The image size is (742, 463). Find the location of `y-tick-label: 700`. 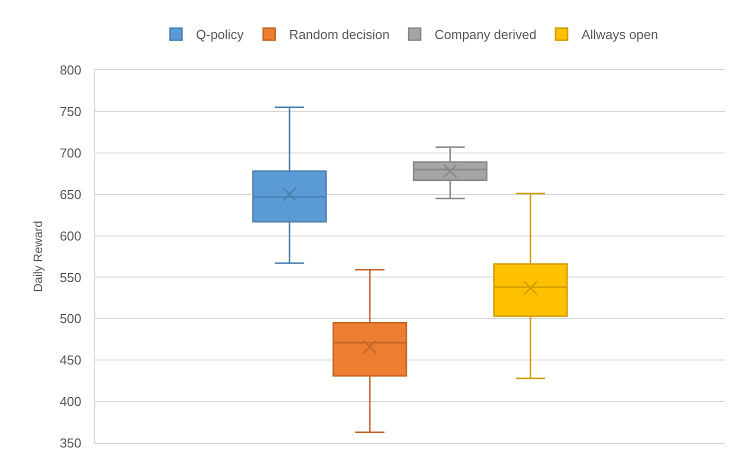

y-tick-label: 700 is located at coordinates (71, 152).